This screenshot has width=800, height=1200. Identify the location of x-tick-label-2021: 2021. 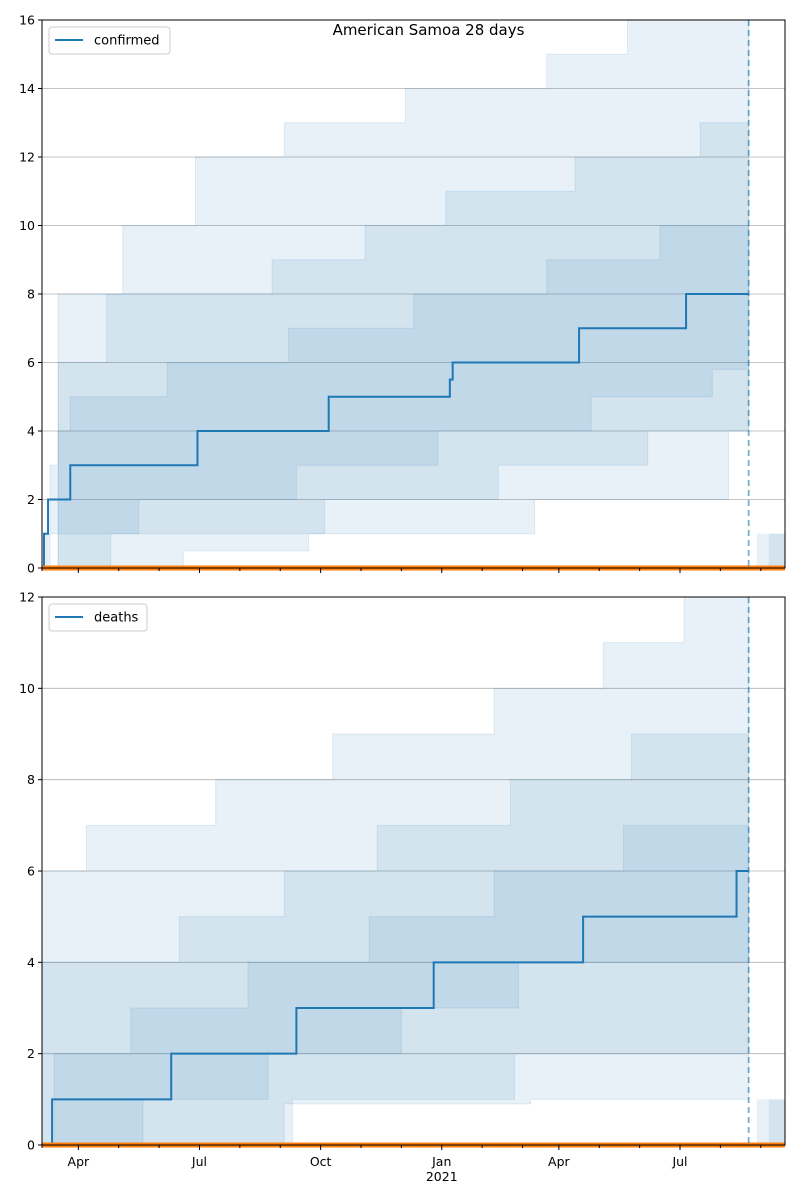
(442, 1176).